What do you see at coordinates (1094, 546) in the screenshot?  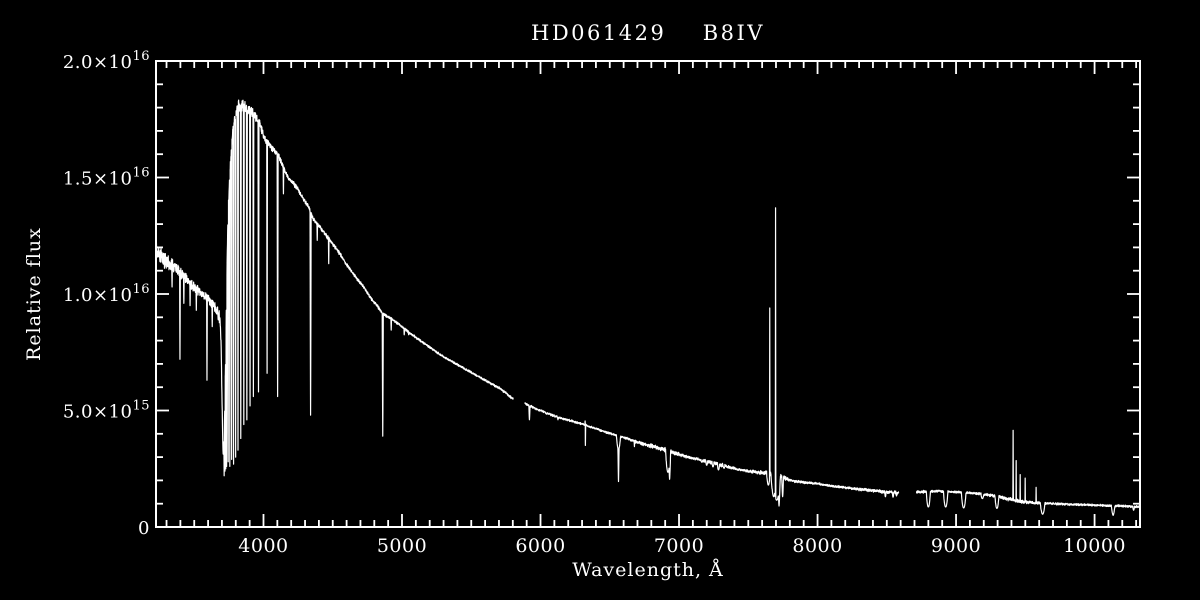 I see `x-tick-label: 10000` at bounding box center [1094, 546].